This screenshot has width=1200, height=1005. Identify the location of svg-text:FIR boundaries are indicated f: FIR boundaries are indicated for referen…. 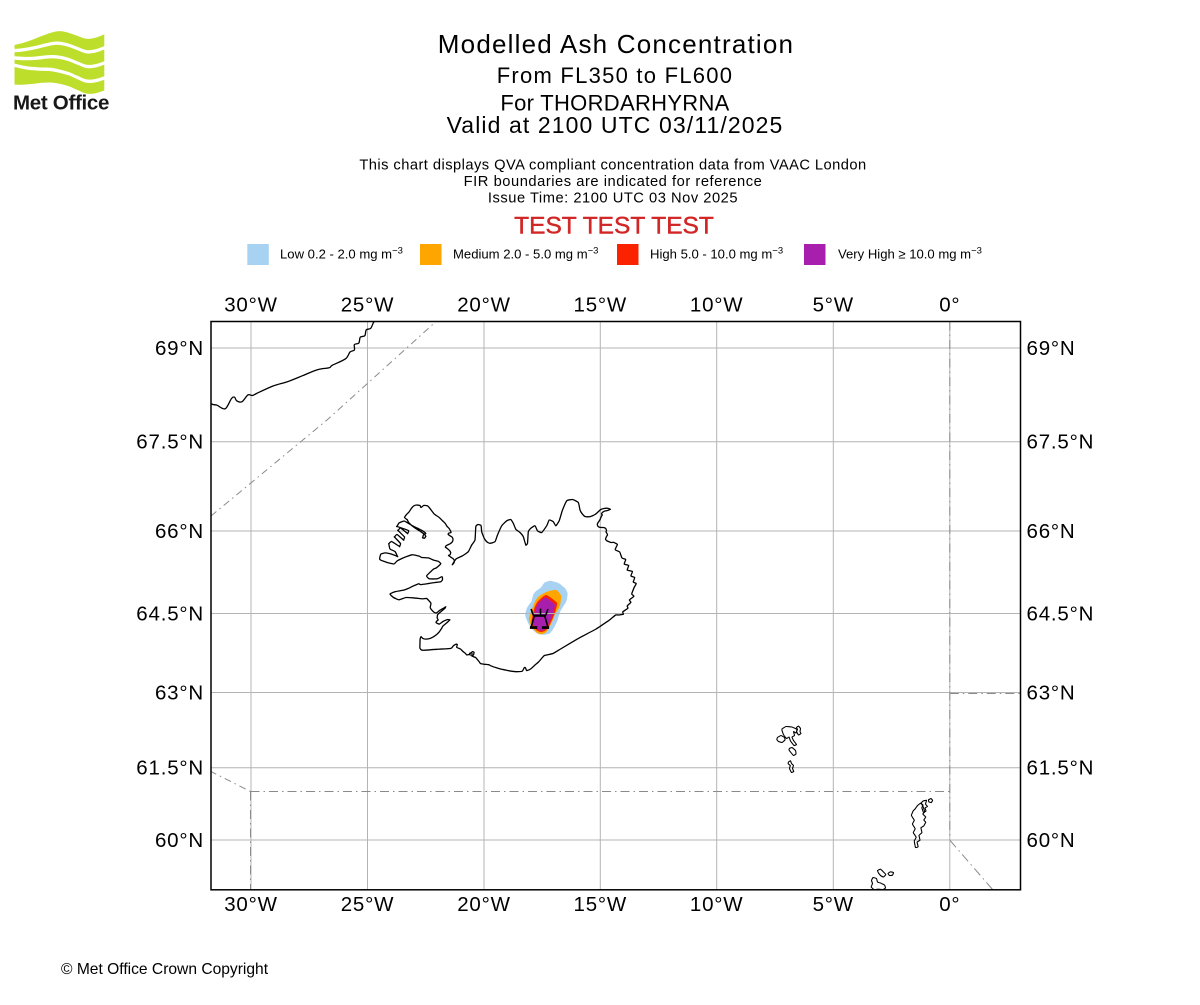
(613, 182).